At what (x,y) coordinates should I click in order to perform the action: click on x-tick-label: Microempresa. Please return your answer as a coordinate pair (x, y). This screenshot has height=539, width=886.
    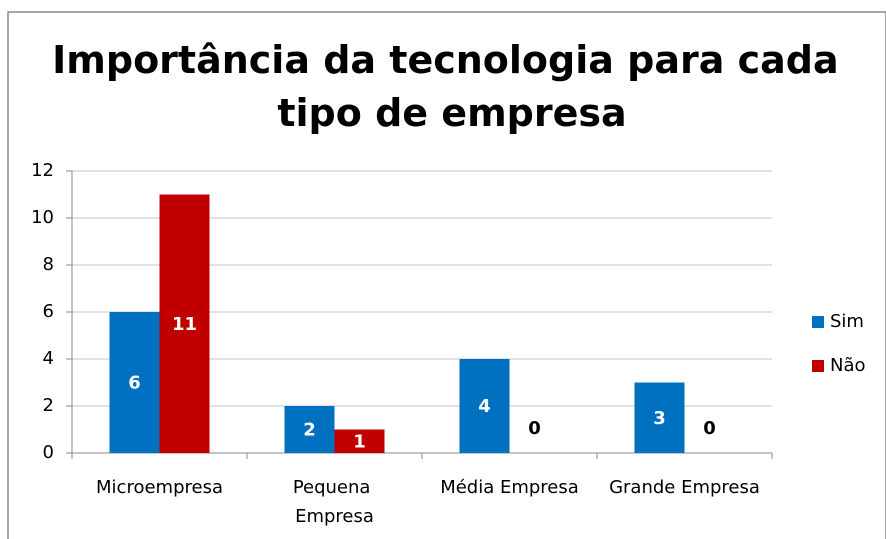
    Looking at the image, I should click on (159, 487).